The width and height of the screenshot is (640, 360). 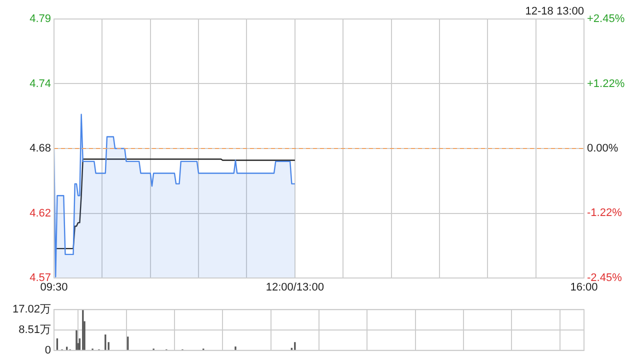 What do you see at coordinates (31, 310) in the screenshot?
I see `y-tick-label: 17.02万` at bounding box center [31, 310].